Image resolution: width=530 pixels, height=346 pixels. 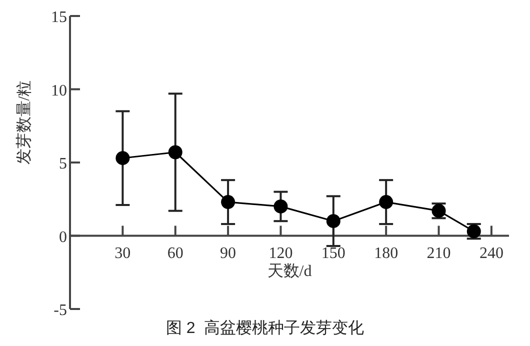 What do you see at coordinates (60, 310) in the screenshot?
I see `y-tick-label: -5` at bounding box center [60, 310].